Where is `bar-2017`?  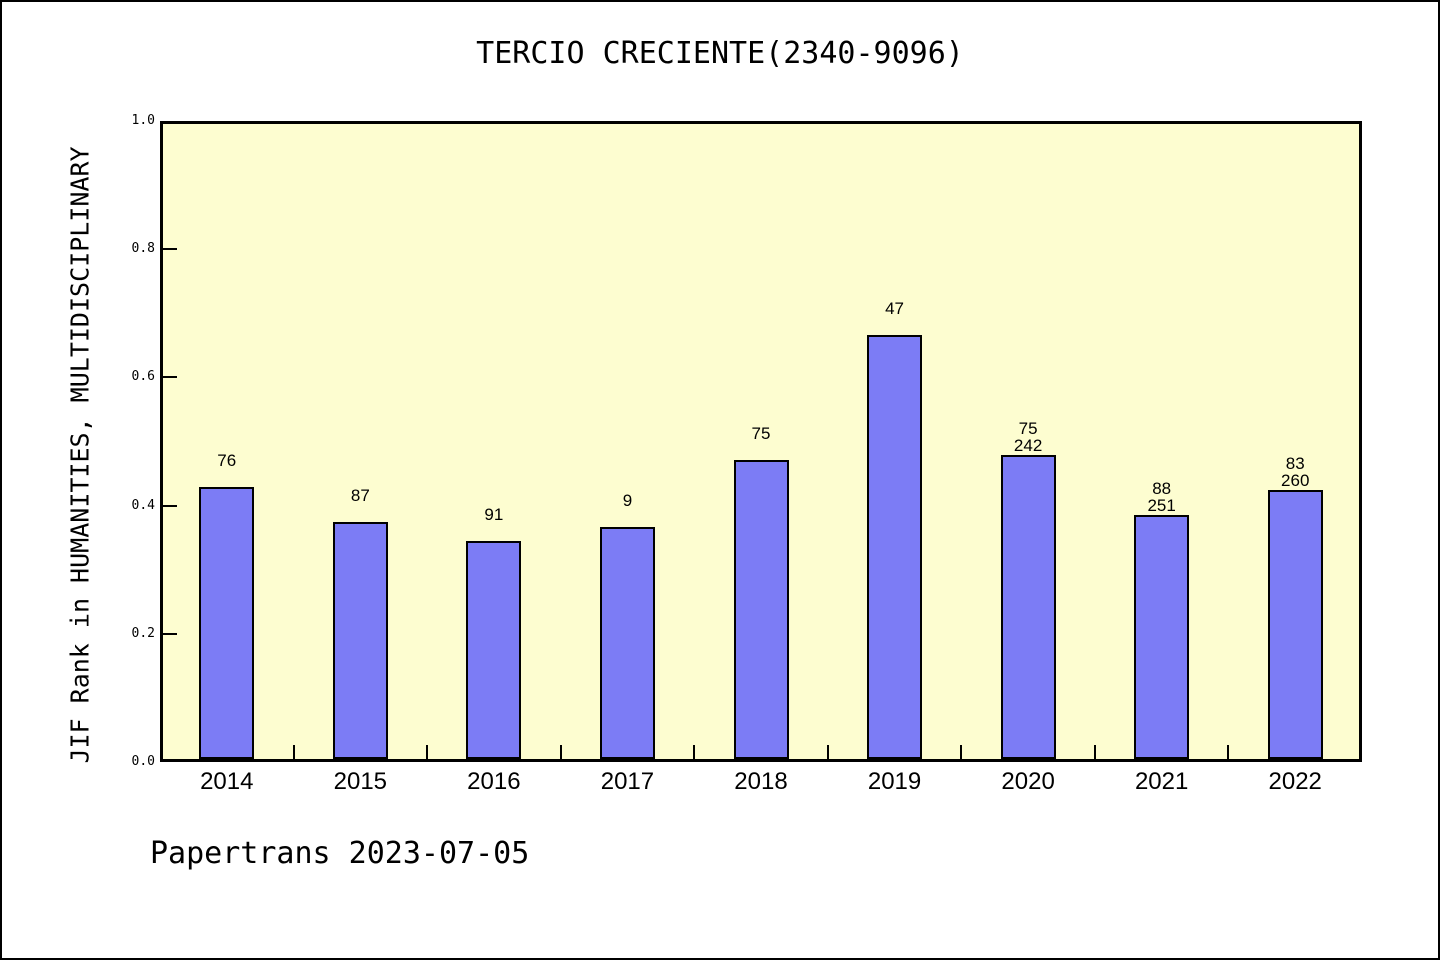
bar-2017 is located at coordinates (627, 643).